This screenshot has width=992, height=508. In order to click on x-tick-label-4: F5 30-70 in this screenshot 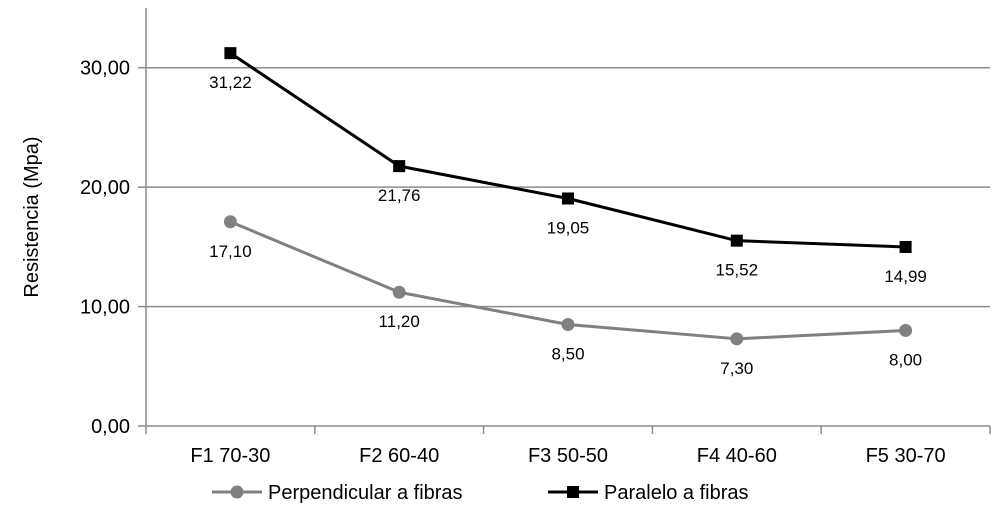, I will do `click(906, 456)`.